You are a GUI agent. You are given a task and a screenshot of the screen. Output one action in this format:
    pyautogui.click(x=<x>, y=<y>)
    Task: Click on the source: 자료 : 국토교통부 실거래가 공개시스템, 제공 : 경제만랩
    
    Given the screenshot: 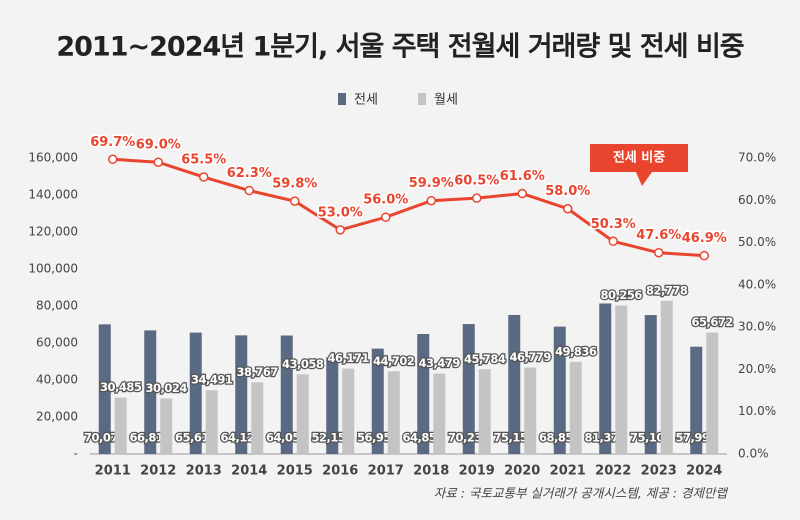 What is the action you would take?
    pyautogui.click(x=581, y=493)
    